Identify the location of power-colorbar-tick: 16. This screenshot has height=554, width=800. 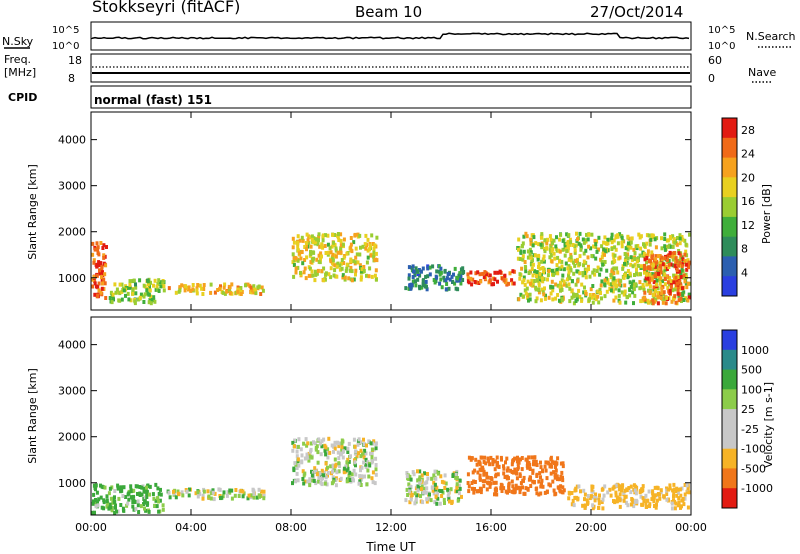
(748, 201).